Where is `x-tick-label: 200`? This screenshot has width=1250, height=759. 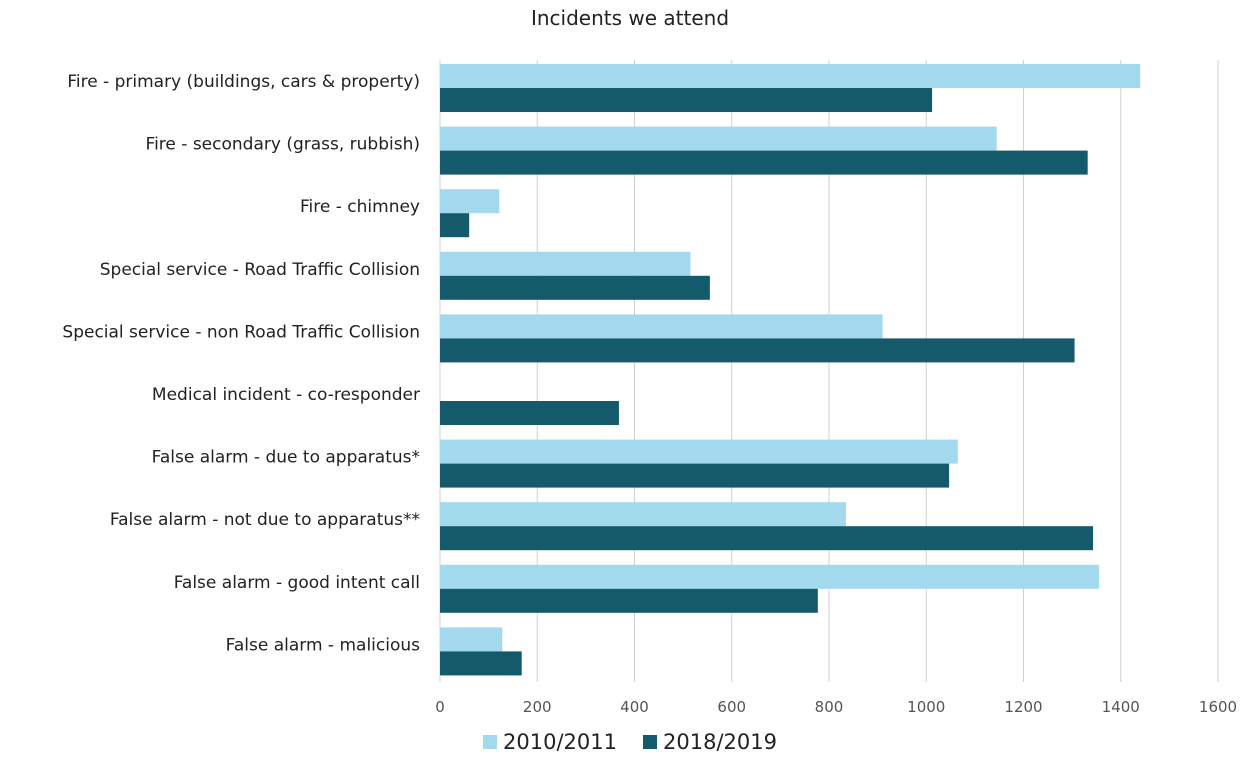 x-tick-label: 200 is located at coordinates (537, 707).